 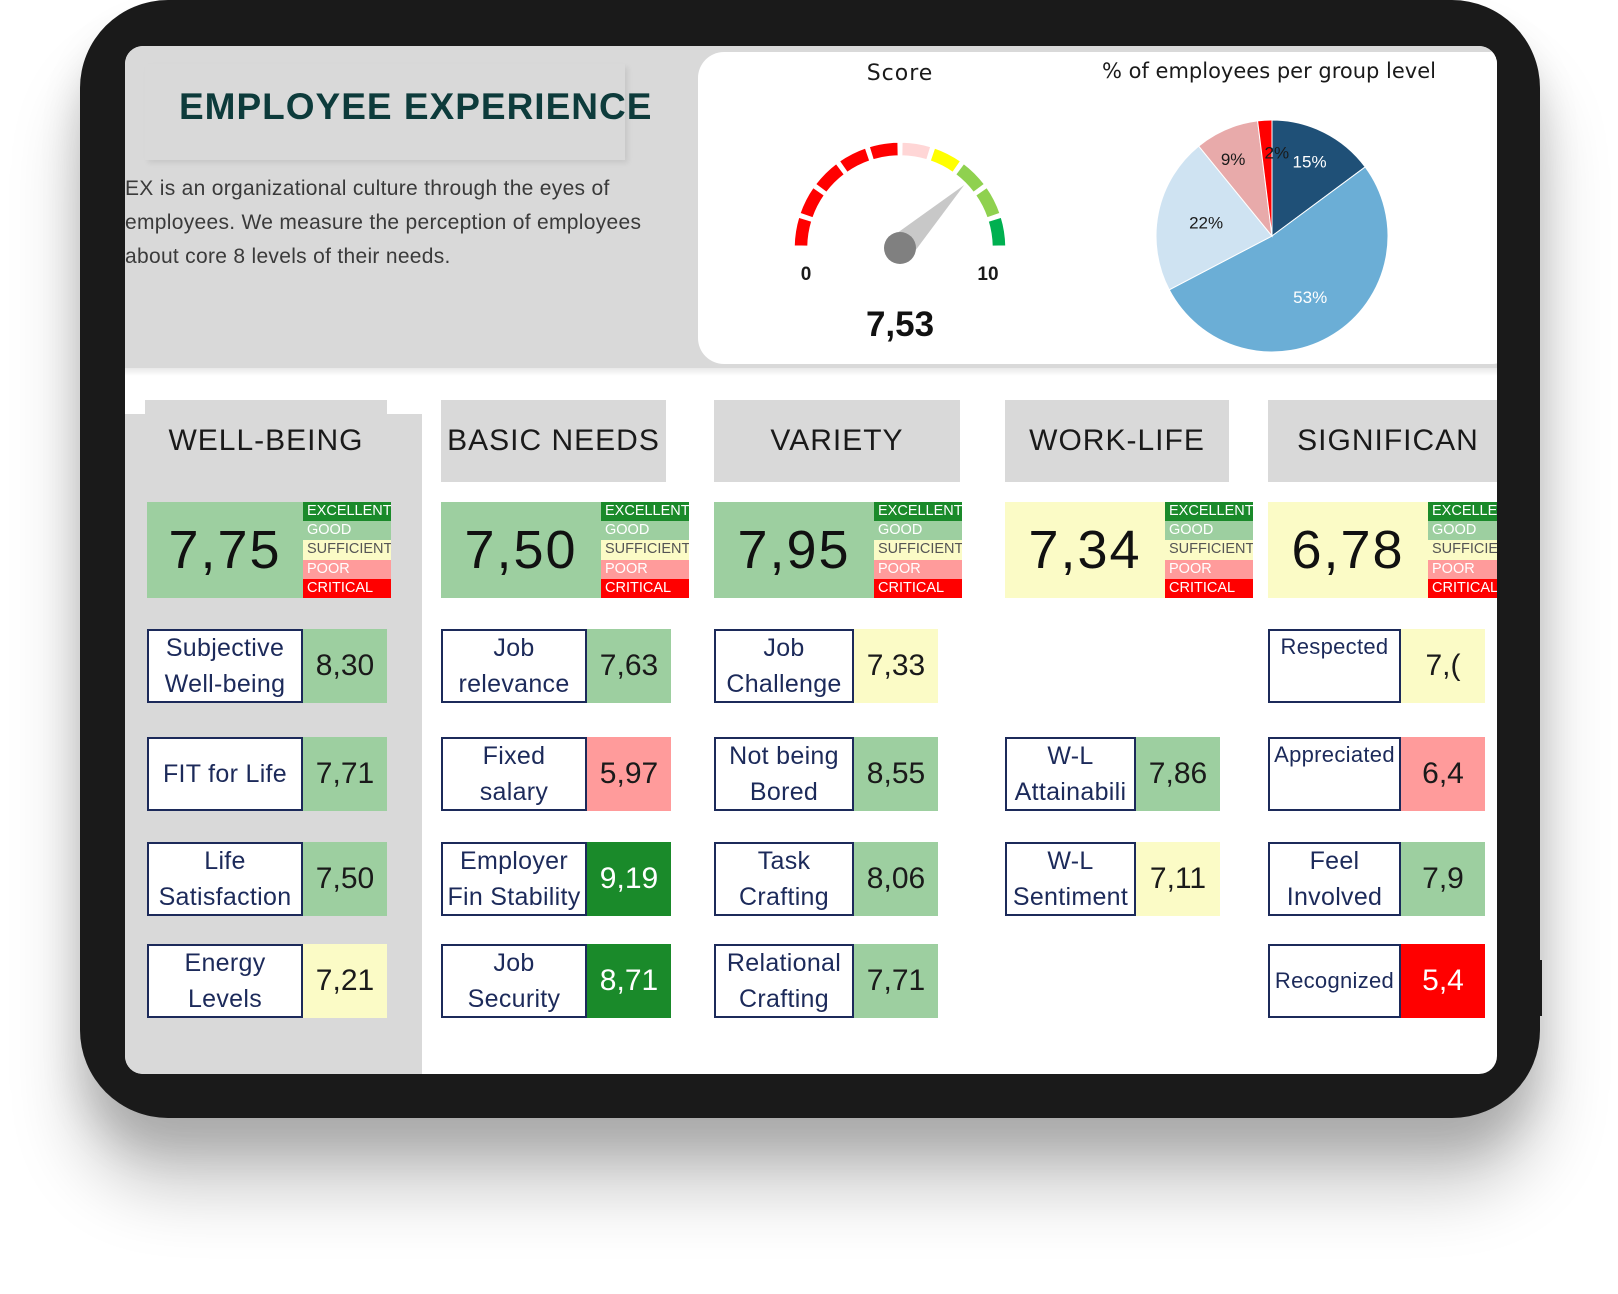 I want to click on bottom-button-left, so click(x=1315, y=1113).